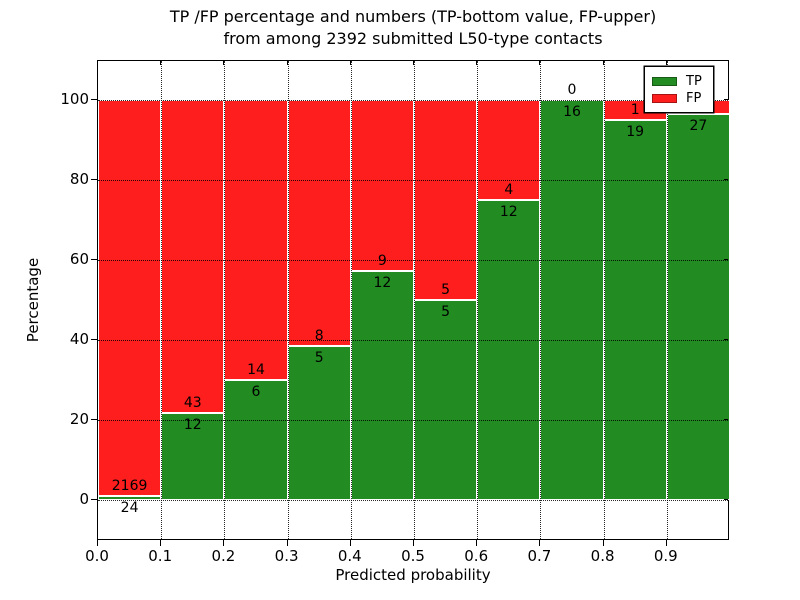  I want to click on x-tick-label: 0.6, so click(476, 556).